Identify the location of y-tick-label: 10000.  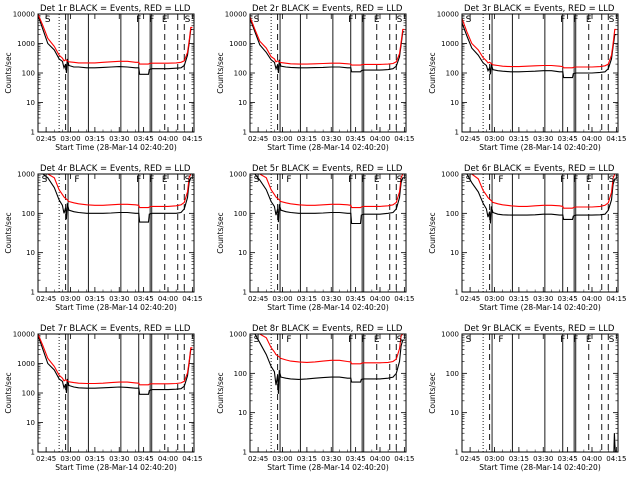
(236, 15).